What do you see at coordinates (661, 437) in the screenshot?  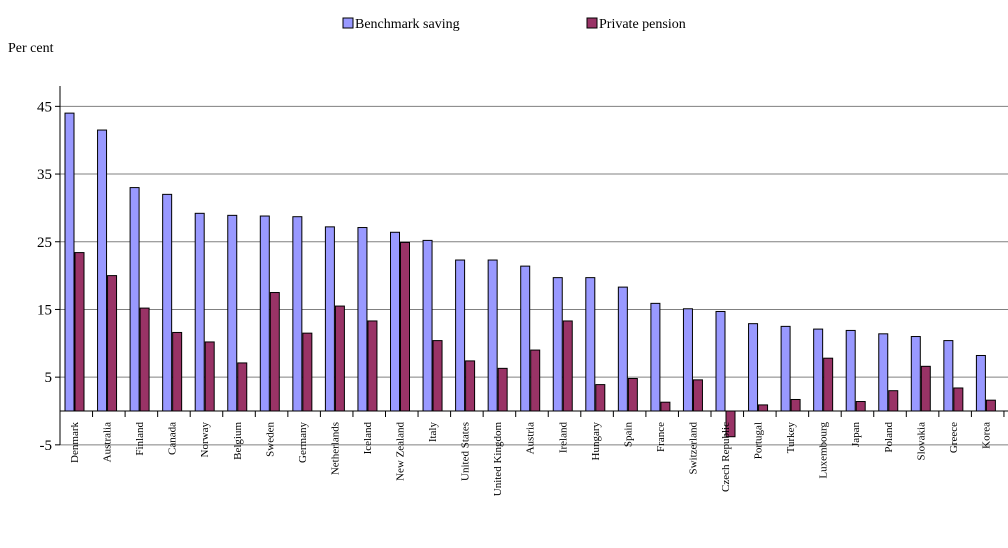 I see `category-label: France` at bounding box center [661, 437].